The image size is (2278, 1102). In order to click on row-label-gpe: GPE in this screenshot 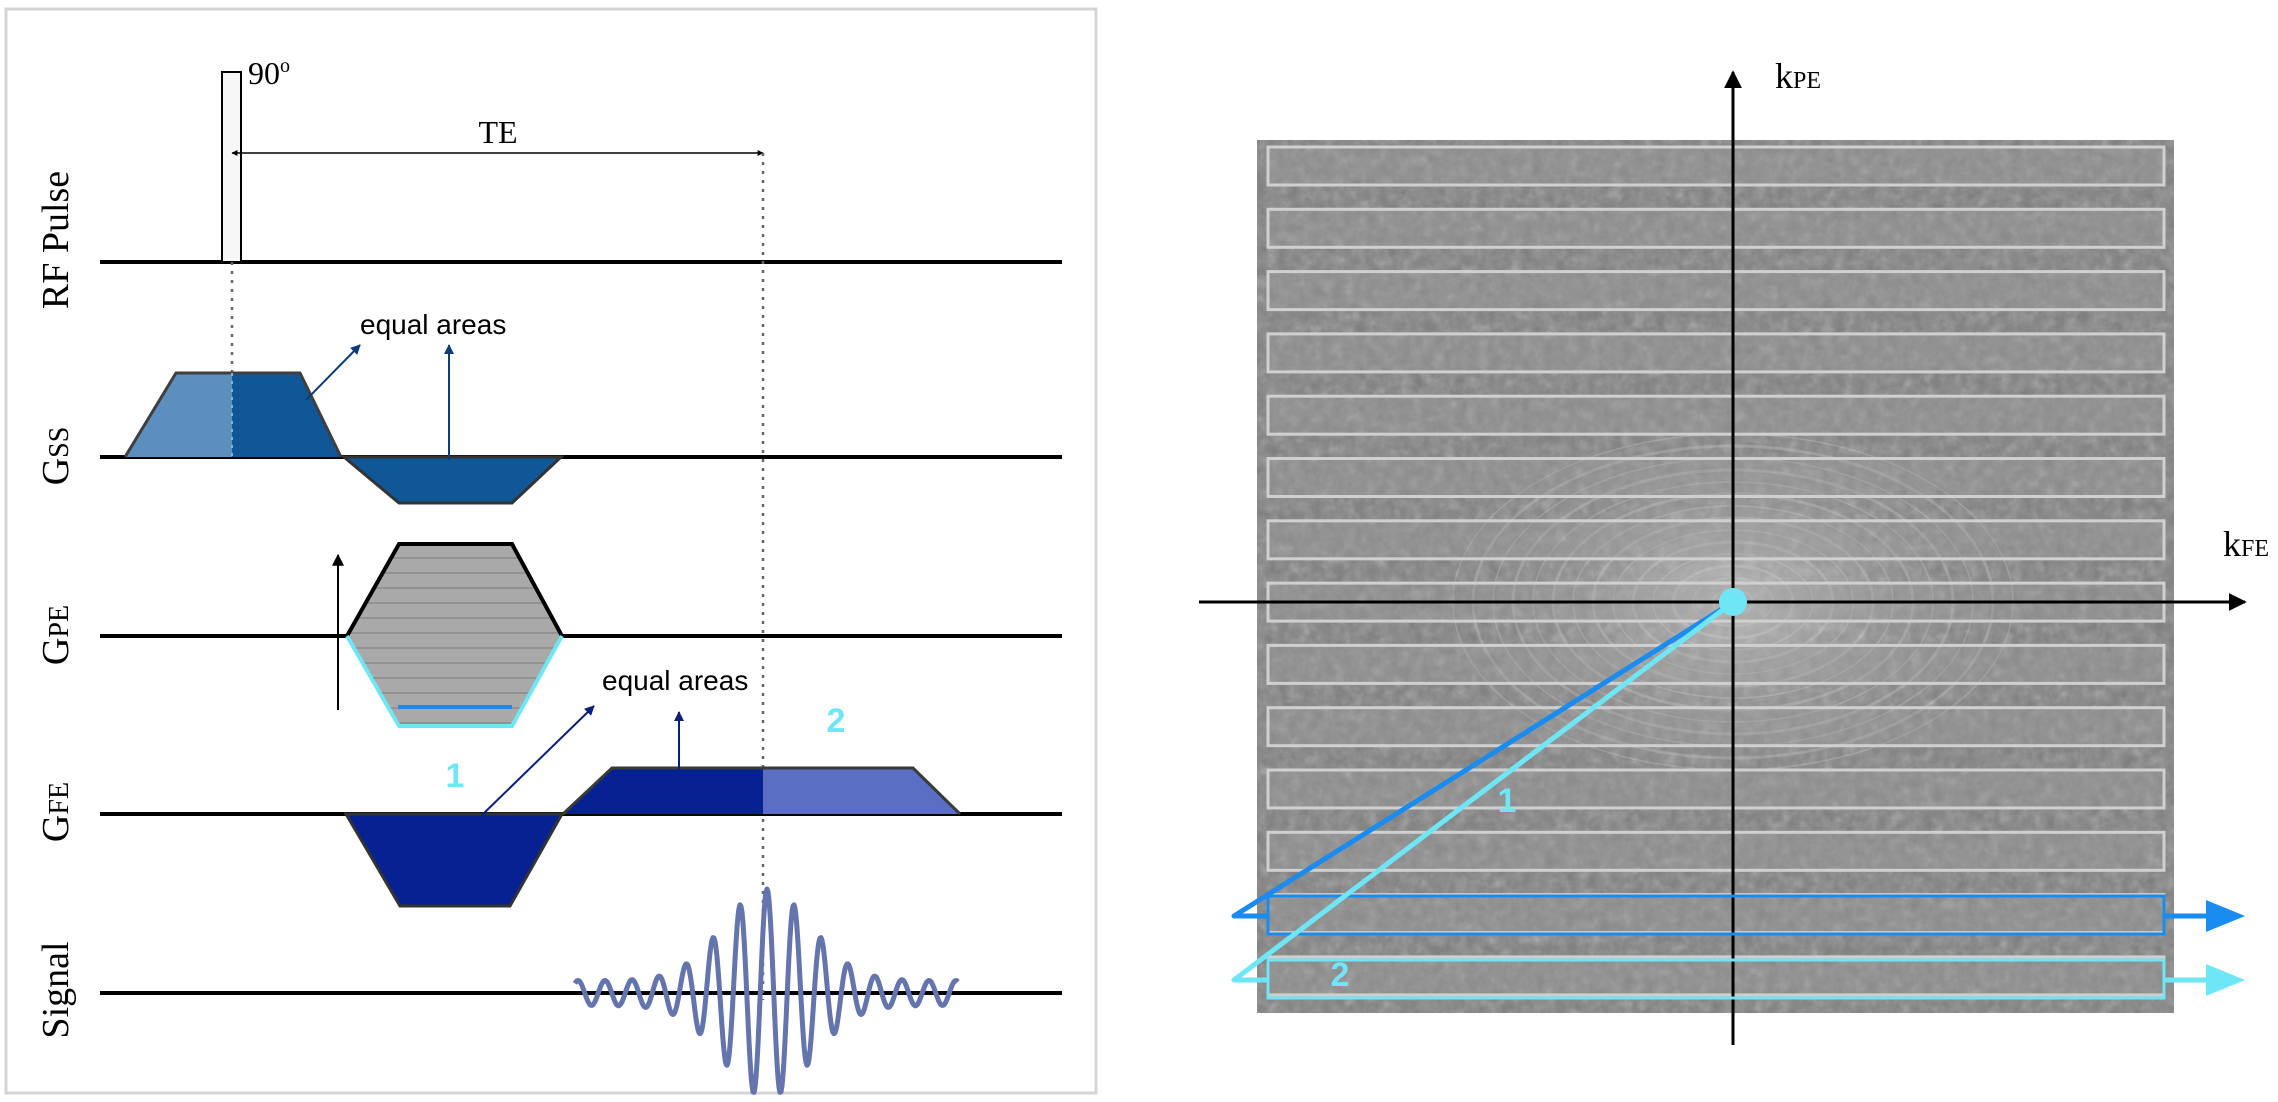, I will do `click(56, 635)`.